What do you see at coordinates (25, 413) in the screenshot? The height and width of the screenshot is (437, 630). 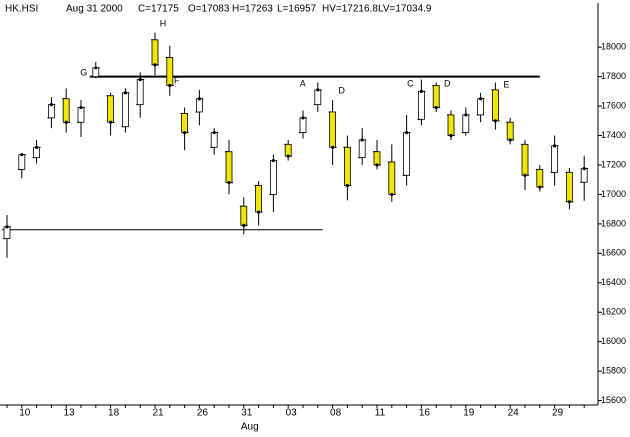 I see `x-tick-label: 10` at bounding box center [25, 413].